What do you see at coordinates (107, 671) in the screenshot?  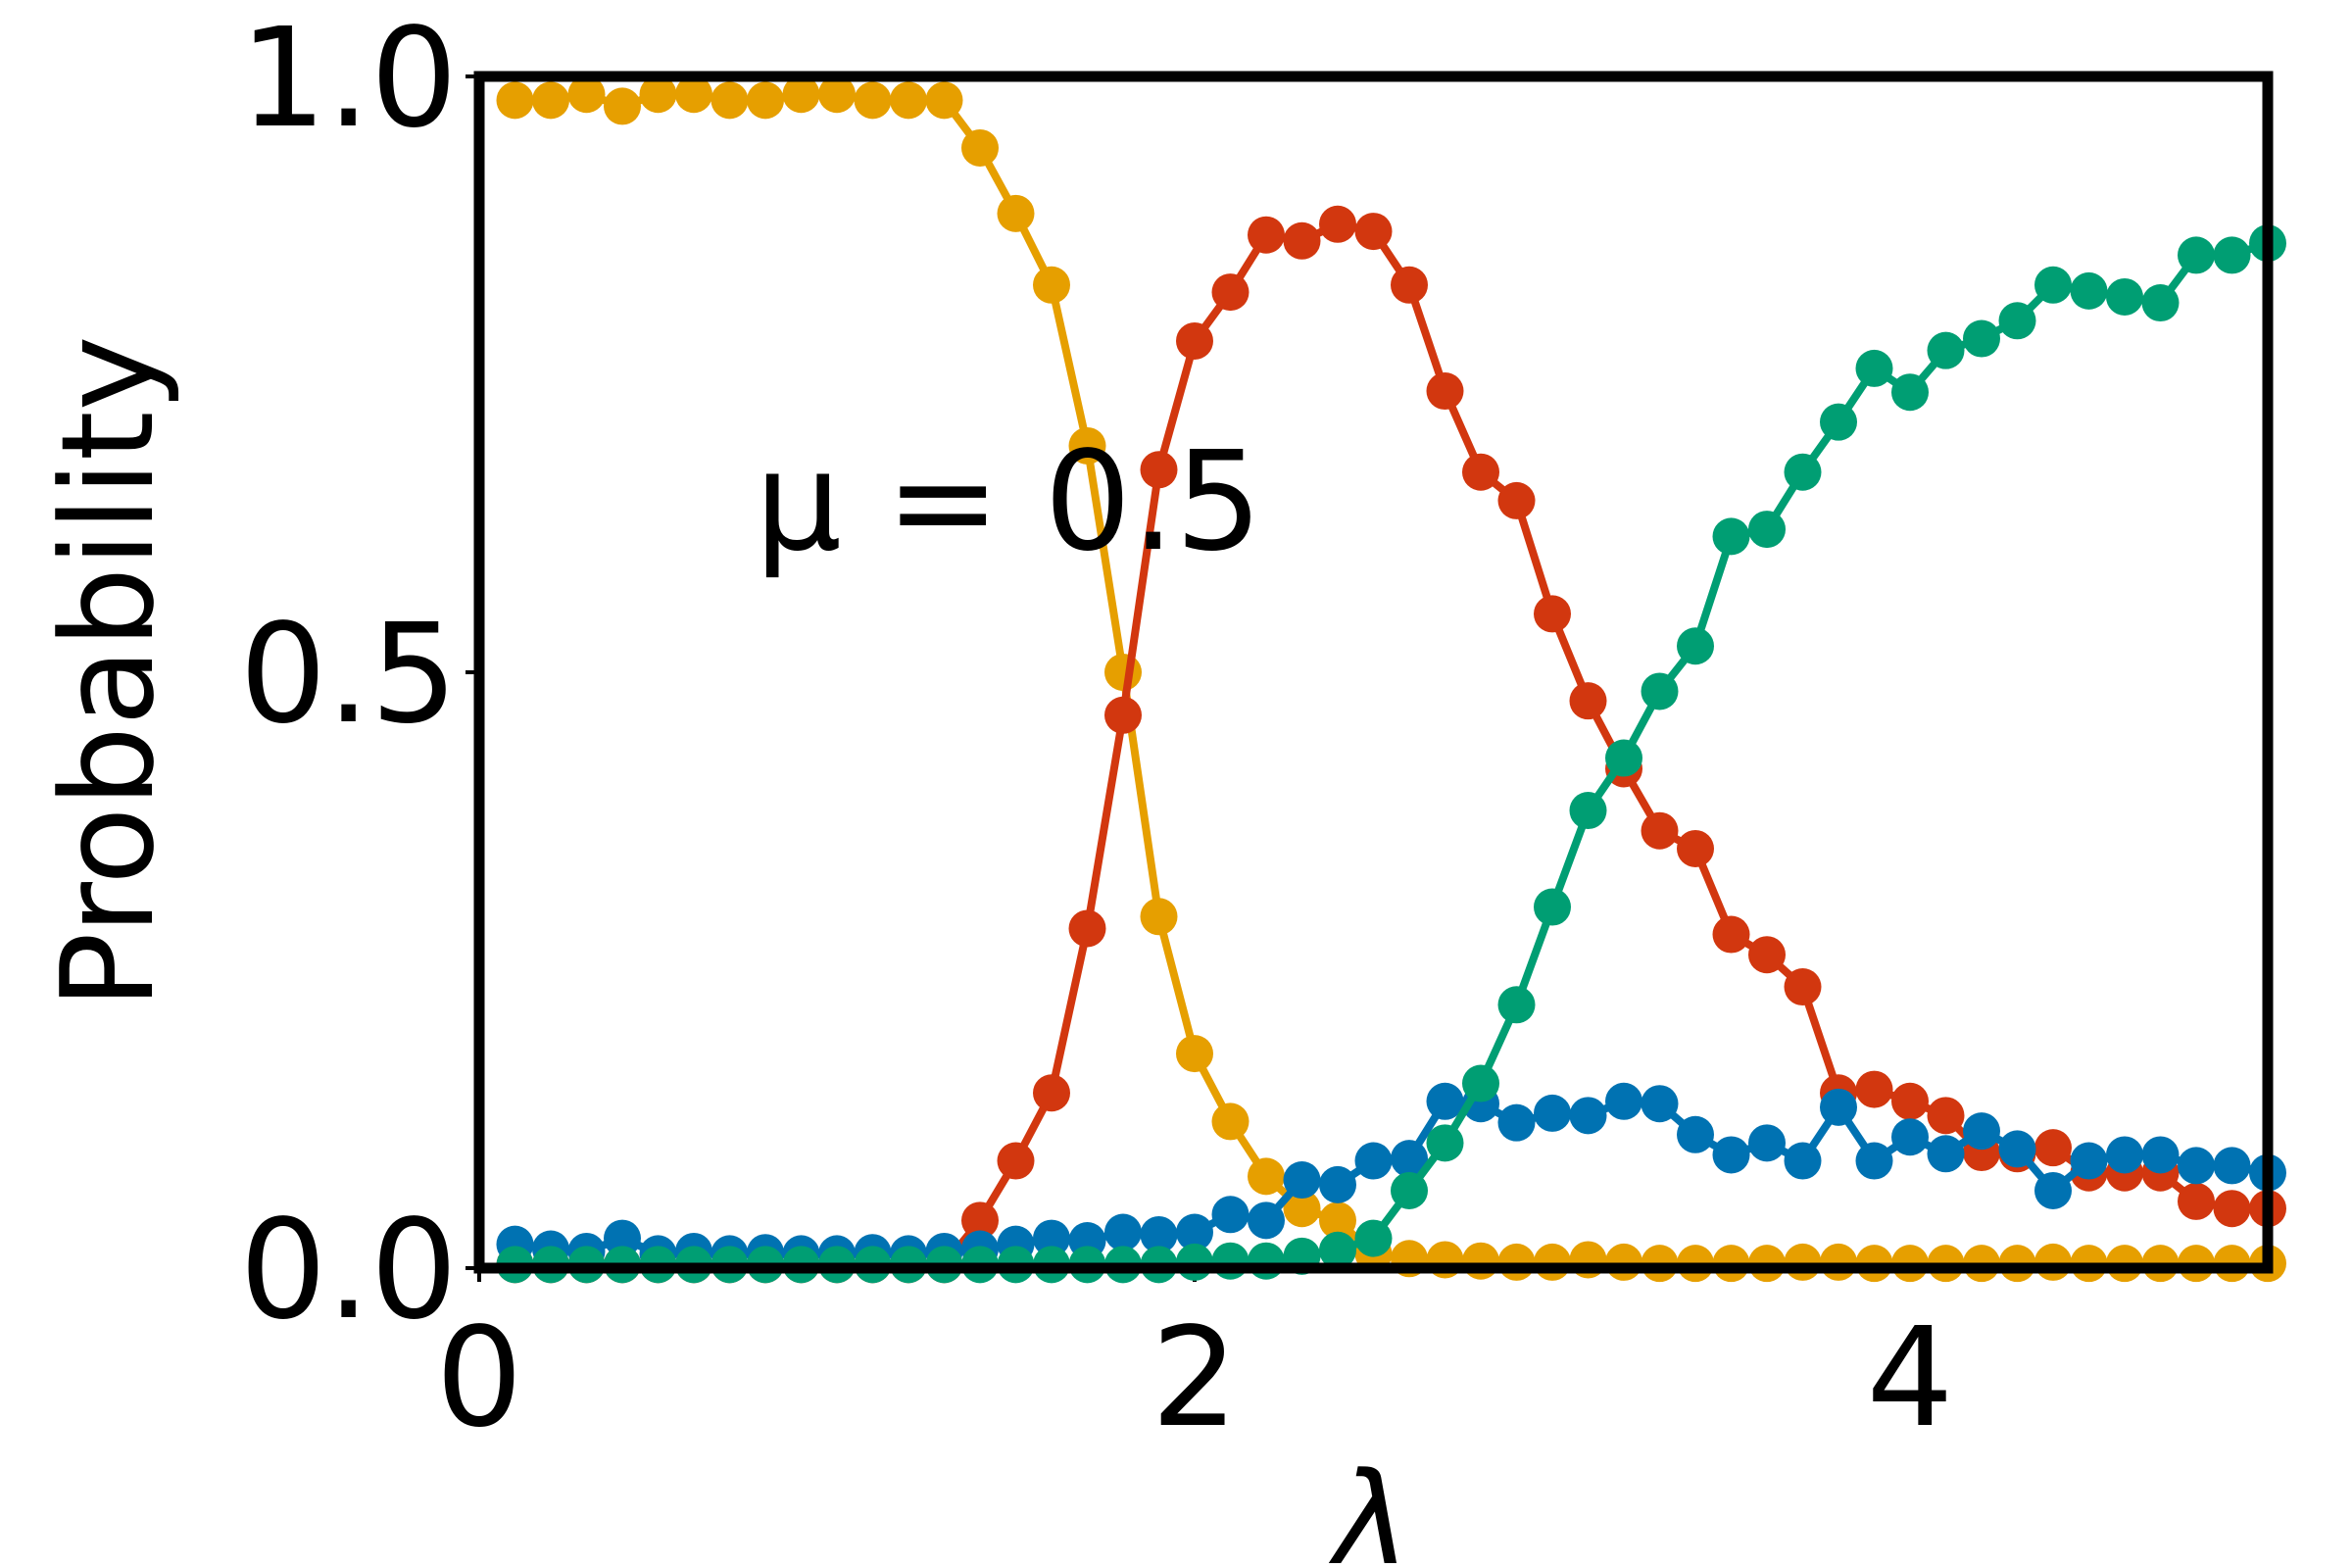 I see `y-axis-label: Probability` at bounding box center [107, 671].